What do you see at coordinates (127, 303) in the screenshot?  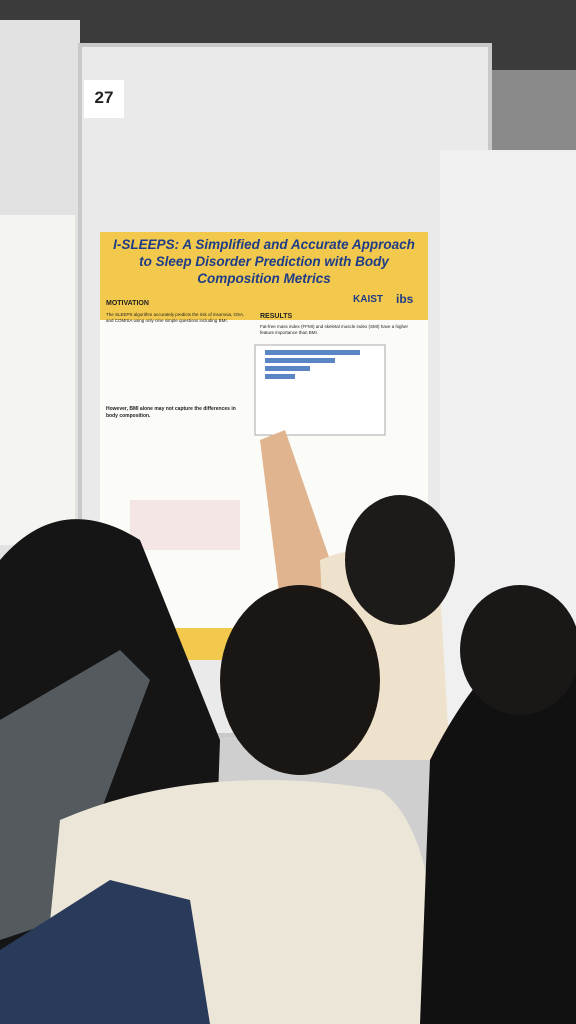 I see `section-heading: MOTIVATION` at bounding box center [127, 303].